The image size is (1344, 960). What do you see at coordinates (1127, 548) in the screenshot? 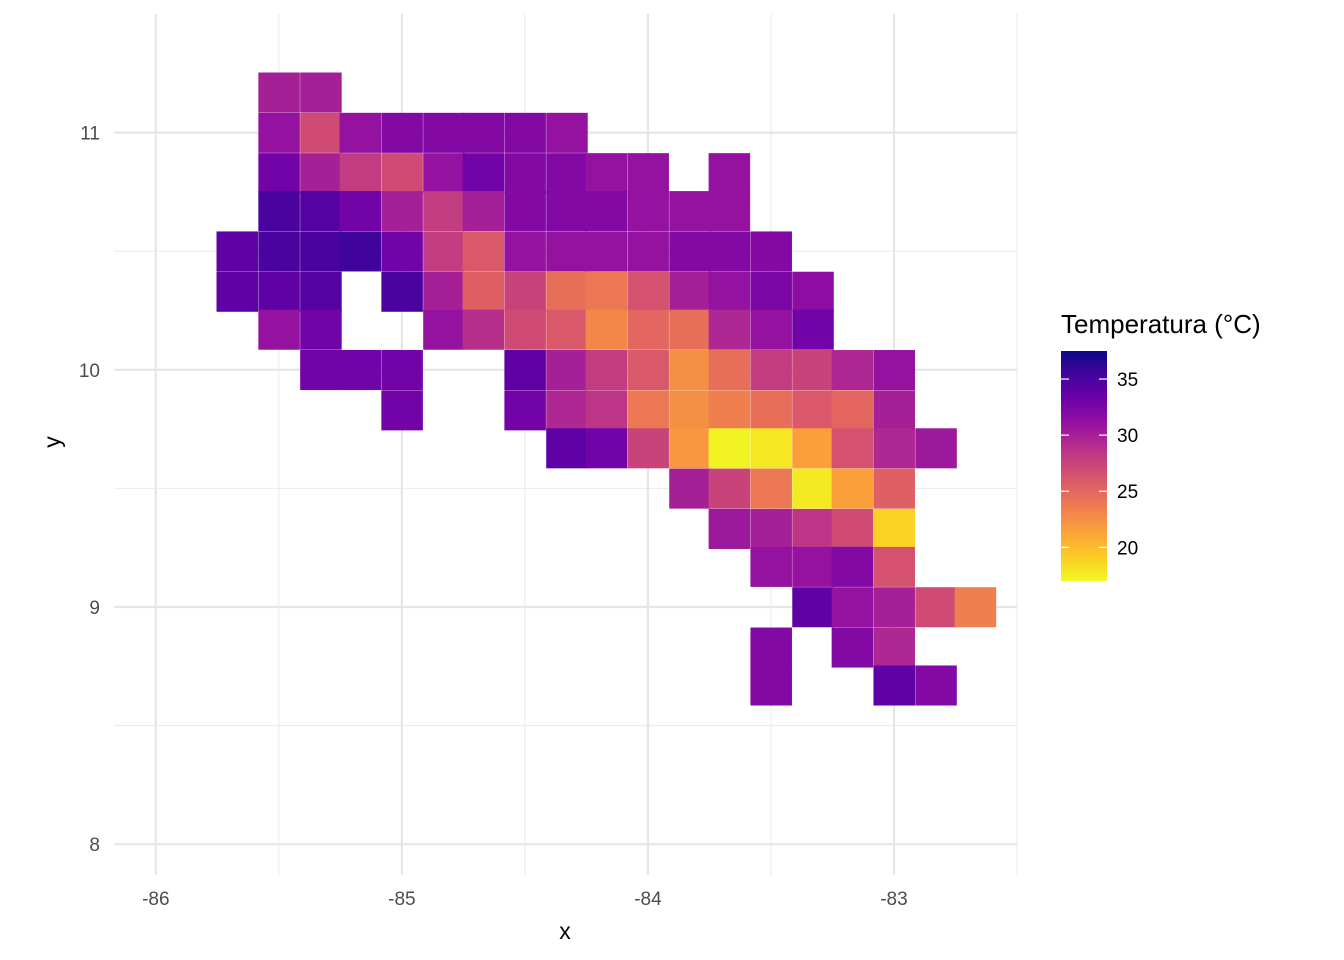
I see `legend-tick-label: 20` at bounding box center [1127, 548].